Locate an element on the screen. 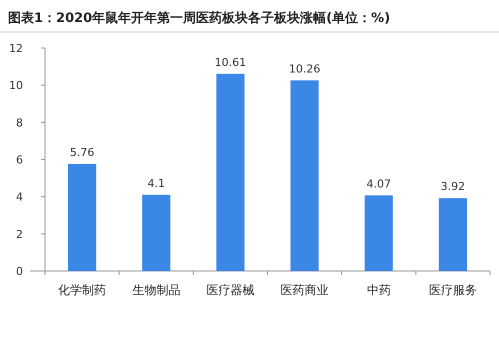 This screenshot has width=499, height=346. x-tick-label: 中药 is located at coordinates (378, 290).